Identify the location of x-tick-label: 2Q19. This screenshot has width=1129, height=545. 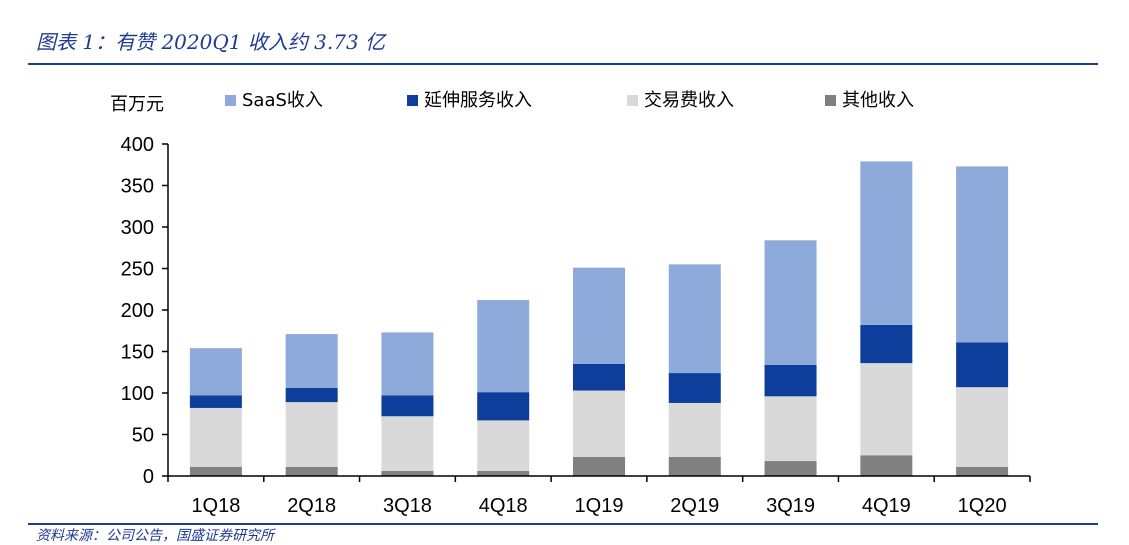
(694, 506).